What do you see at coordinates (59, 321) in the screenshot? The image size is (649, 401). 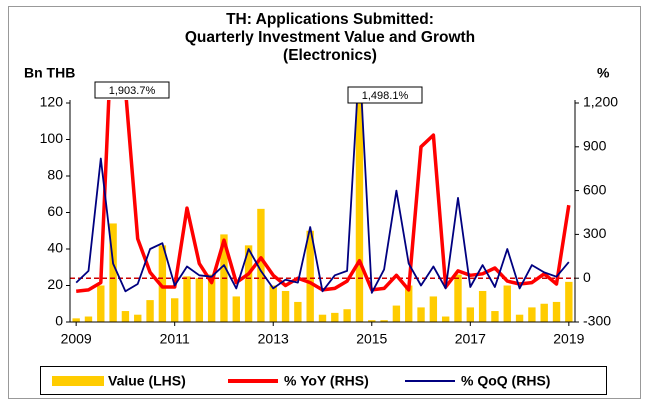 I see `y-tick-label: 0` at bounding box center [59, 321].